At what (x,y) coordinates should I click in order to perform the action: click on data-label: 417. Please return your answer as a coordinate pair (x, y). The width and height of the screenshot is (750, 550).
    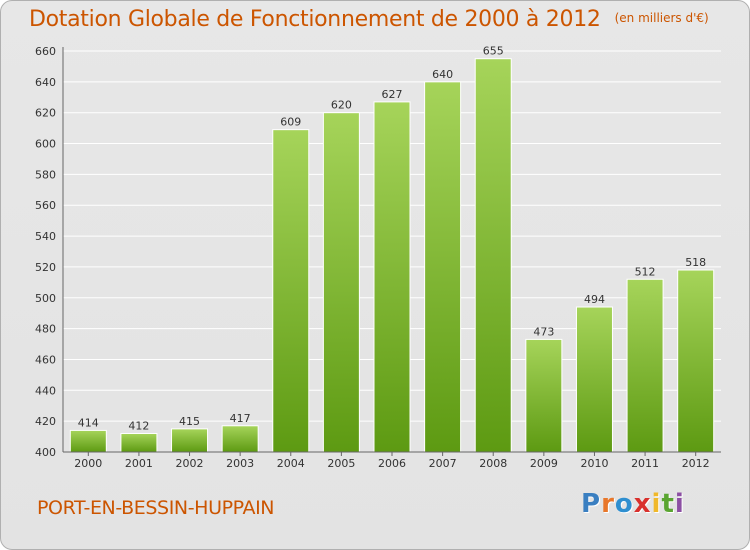
    Looking at the image, I should click on (240, 418).